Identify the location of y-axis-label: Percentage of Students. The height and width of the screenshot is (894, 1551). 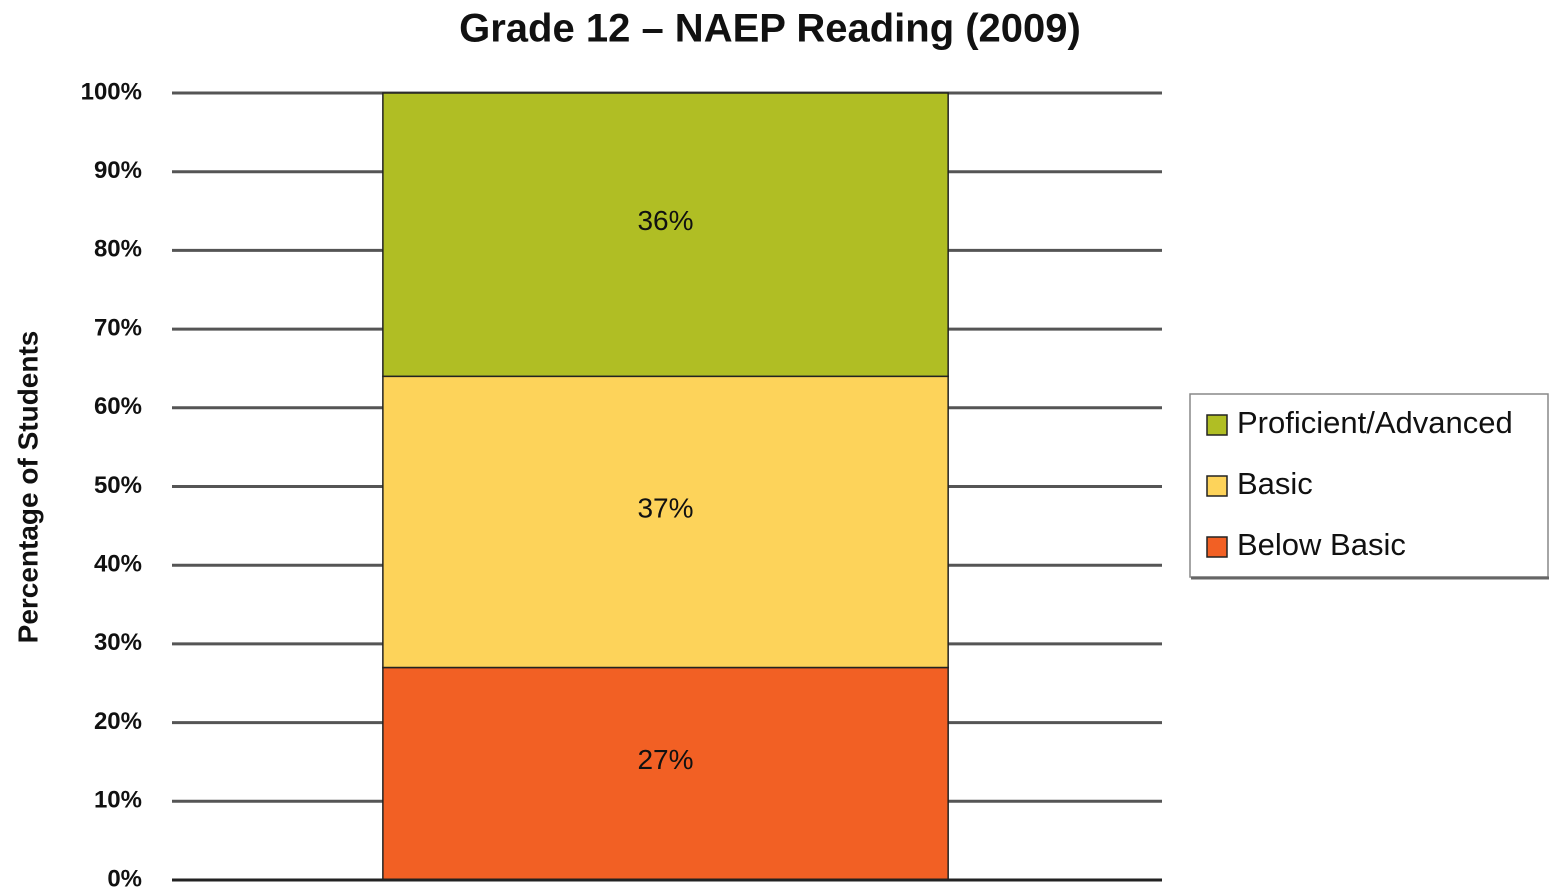
(27, 487).